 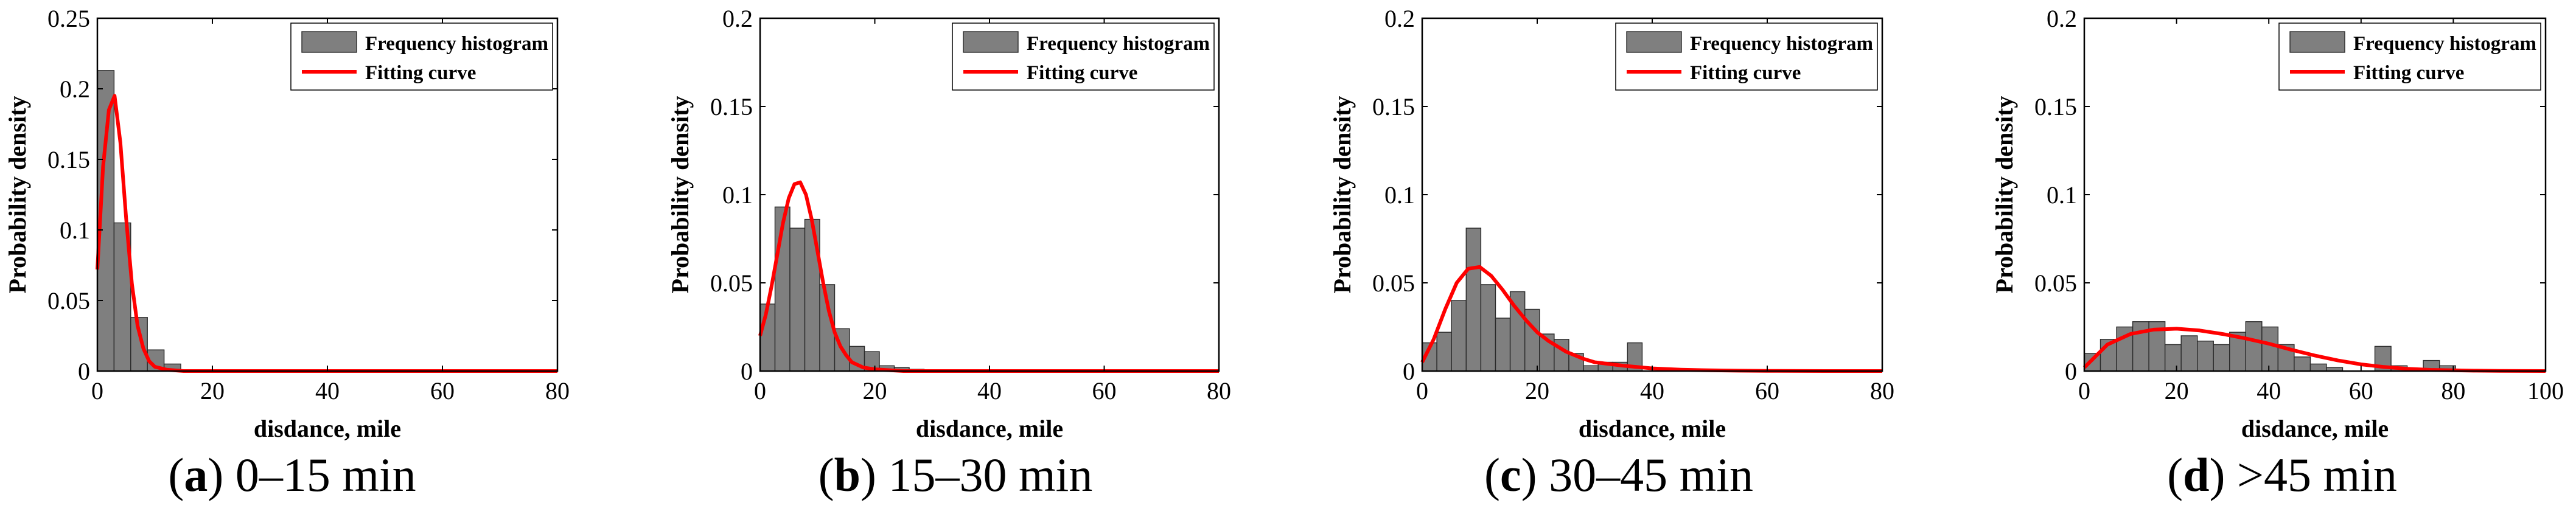 I want to click on caption-c: (c) 30–45 min, so click(x=1618, y=474).